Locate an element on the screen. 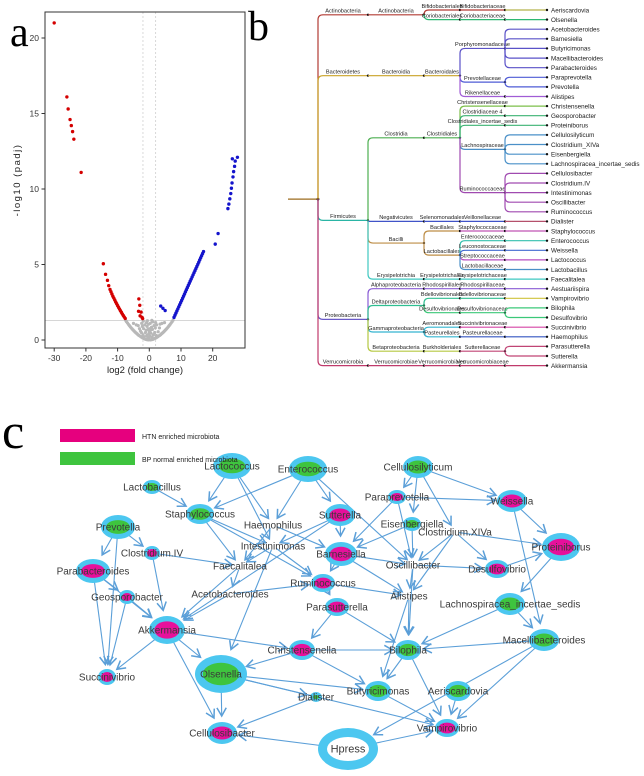 Image resolution: width=644 pixels, height=776 pixels. tree-genus-label: Succinivibrio is located at coordinates (569, 328).